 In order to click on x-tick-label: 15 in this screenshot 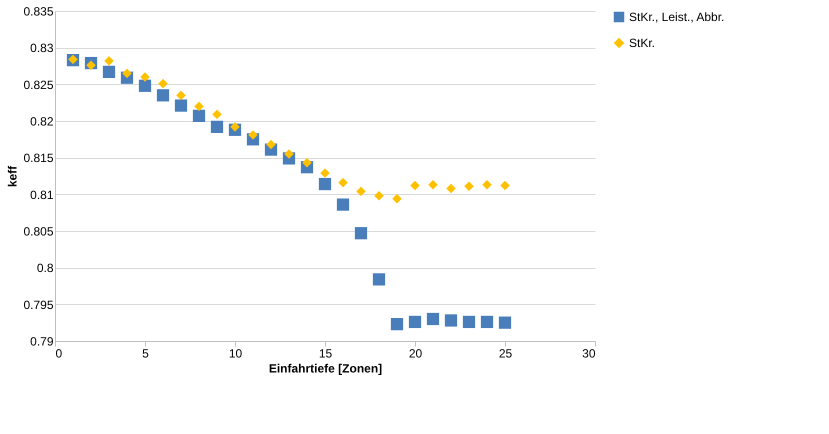, I will do `click(325, 353)`.